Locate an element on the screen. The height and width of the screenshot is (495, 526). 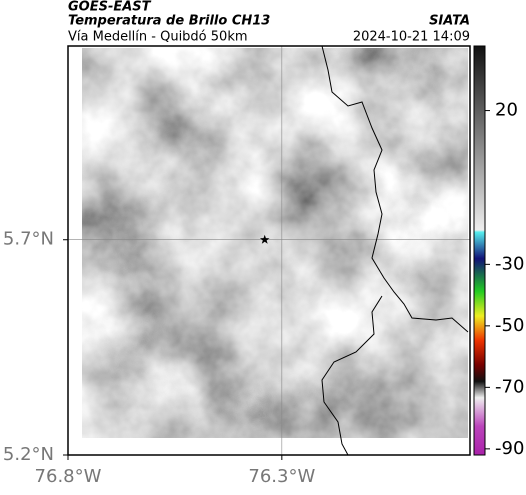
location-marker is located at coordinates (264, 239).